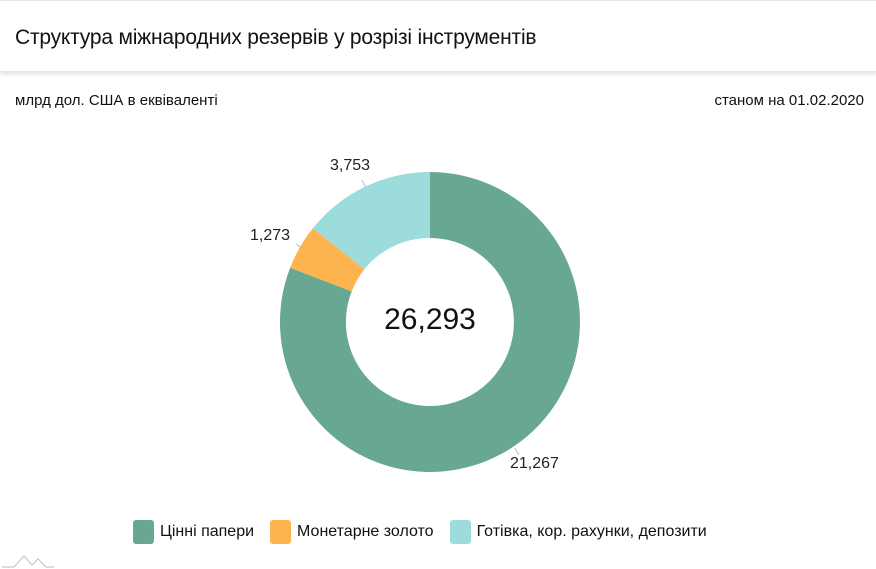 The height and width of the screenshot is (569, 876). I want to click on legend-label: Готівка, кор. рахунки, депозити, so click(591, 531).